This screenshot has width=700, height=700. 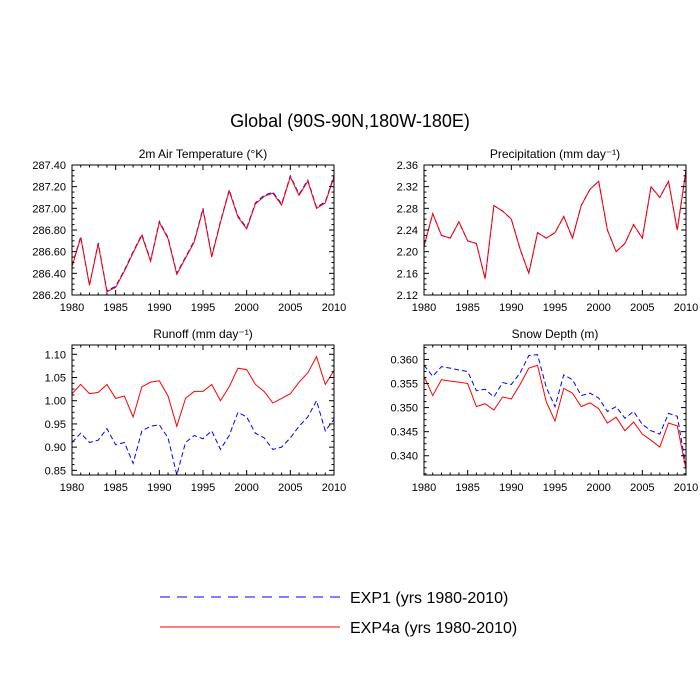 What do you see at coordinates (407, 231) in the screenshot?
I see `y-tick-label: 2.24` at bounding box center [407, 231].